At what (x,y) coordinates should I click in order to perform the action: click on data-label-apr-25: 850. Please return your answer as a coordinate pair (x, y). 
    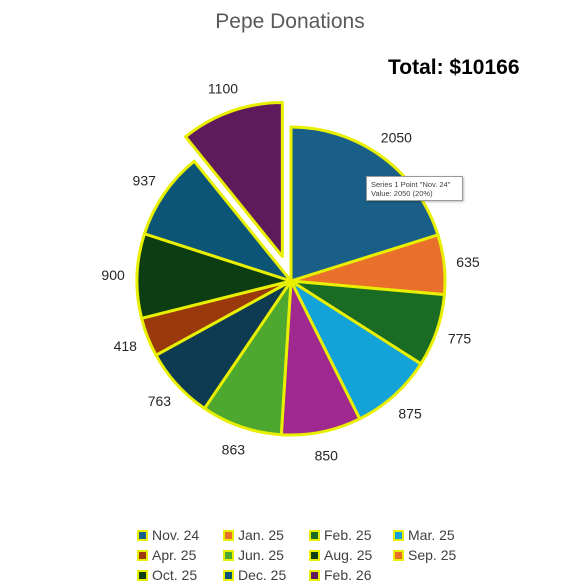
    Looking at the image, I should click on (327, 455).